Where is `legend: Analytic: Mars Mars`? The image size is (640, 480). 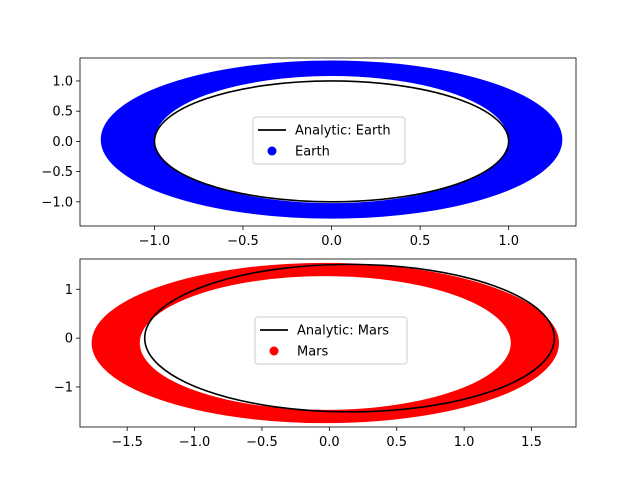
legend: Analytic: Mars Mars is located at coordinates (331, 340).